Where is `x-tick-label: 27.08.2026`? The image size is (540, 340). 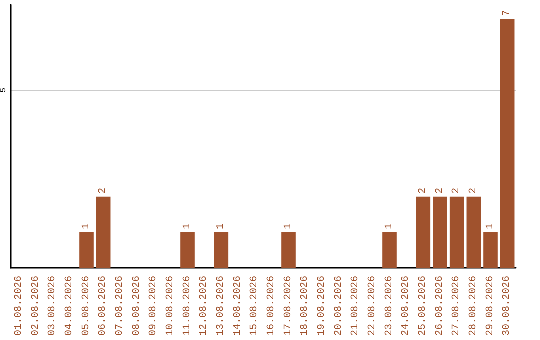 x-tick-label: 27.08.2026 is located at coordinates (457, 306).